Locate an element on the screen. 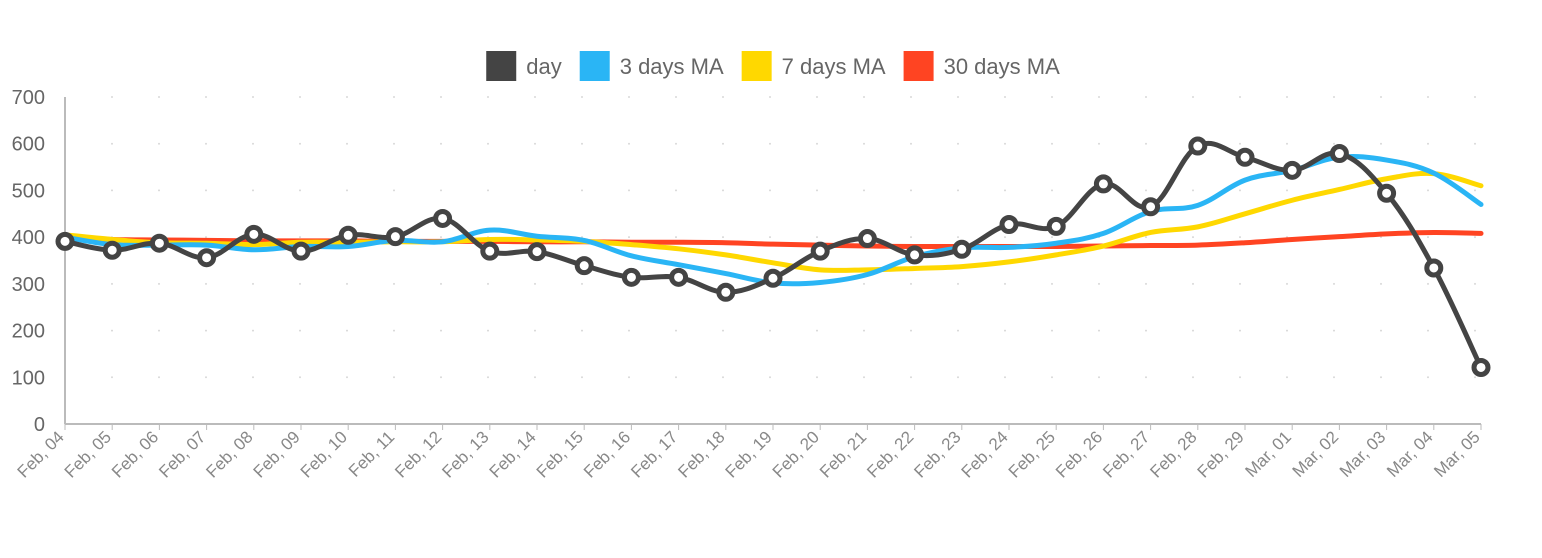 The width and height of the screenshot is (1542, 558). x-tick-label: Feb, 22 is located at coordinates (890, 454).